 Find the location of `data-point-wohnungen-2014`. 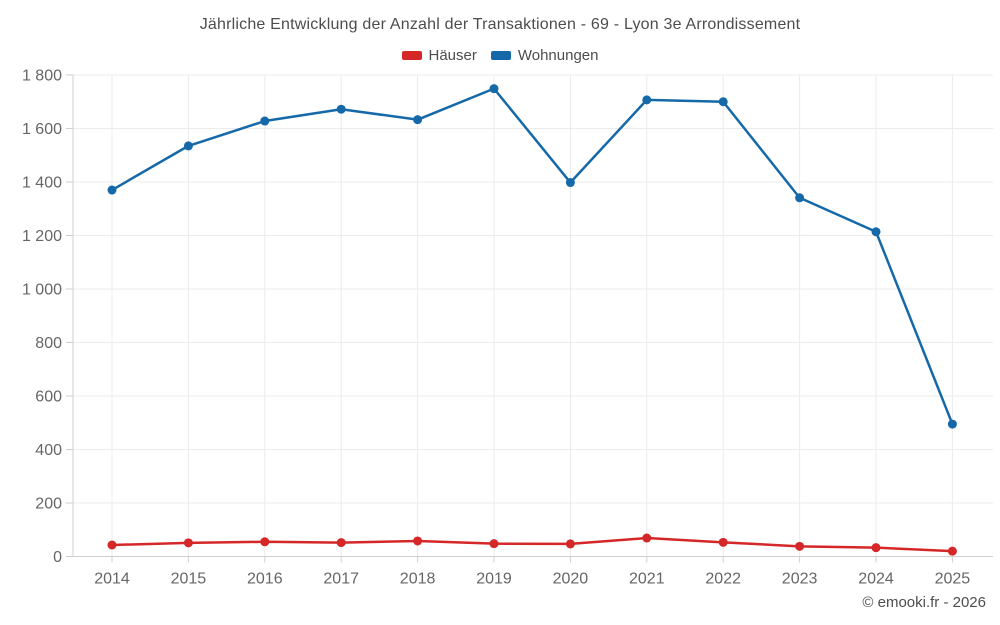

data-point-wohnungen-2014 is located at coordinates (112, 190).